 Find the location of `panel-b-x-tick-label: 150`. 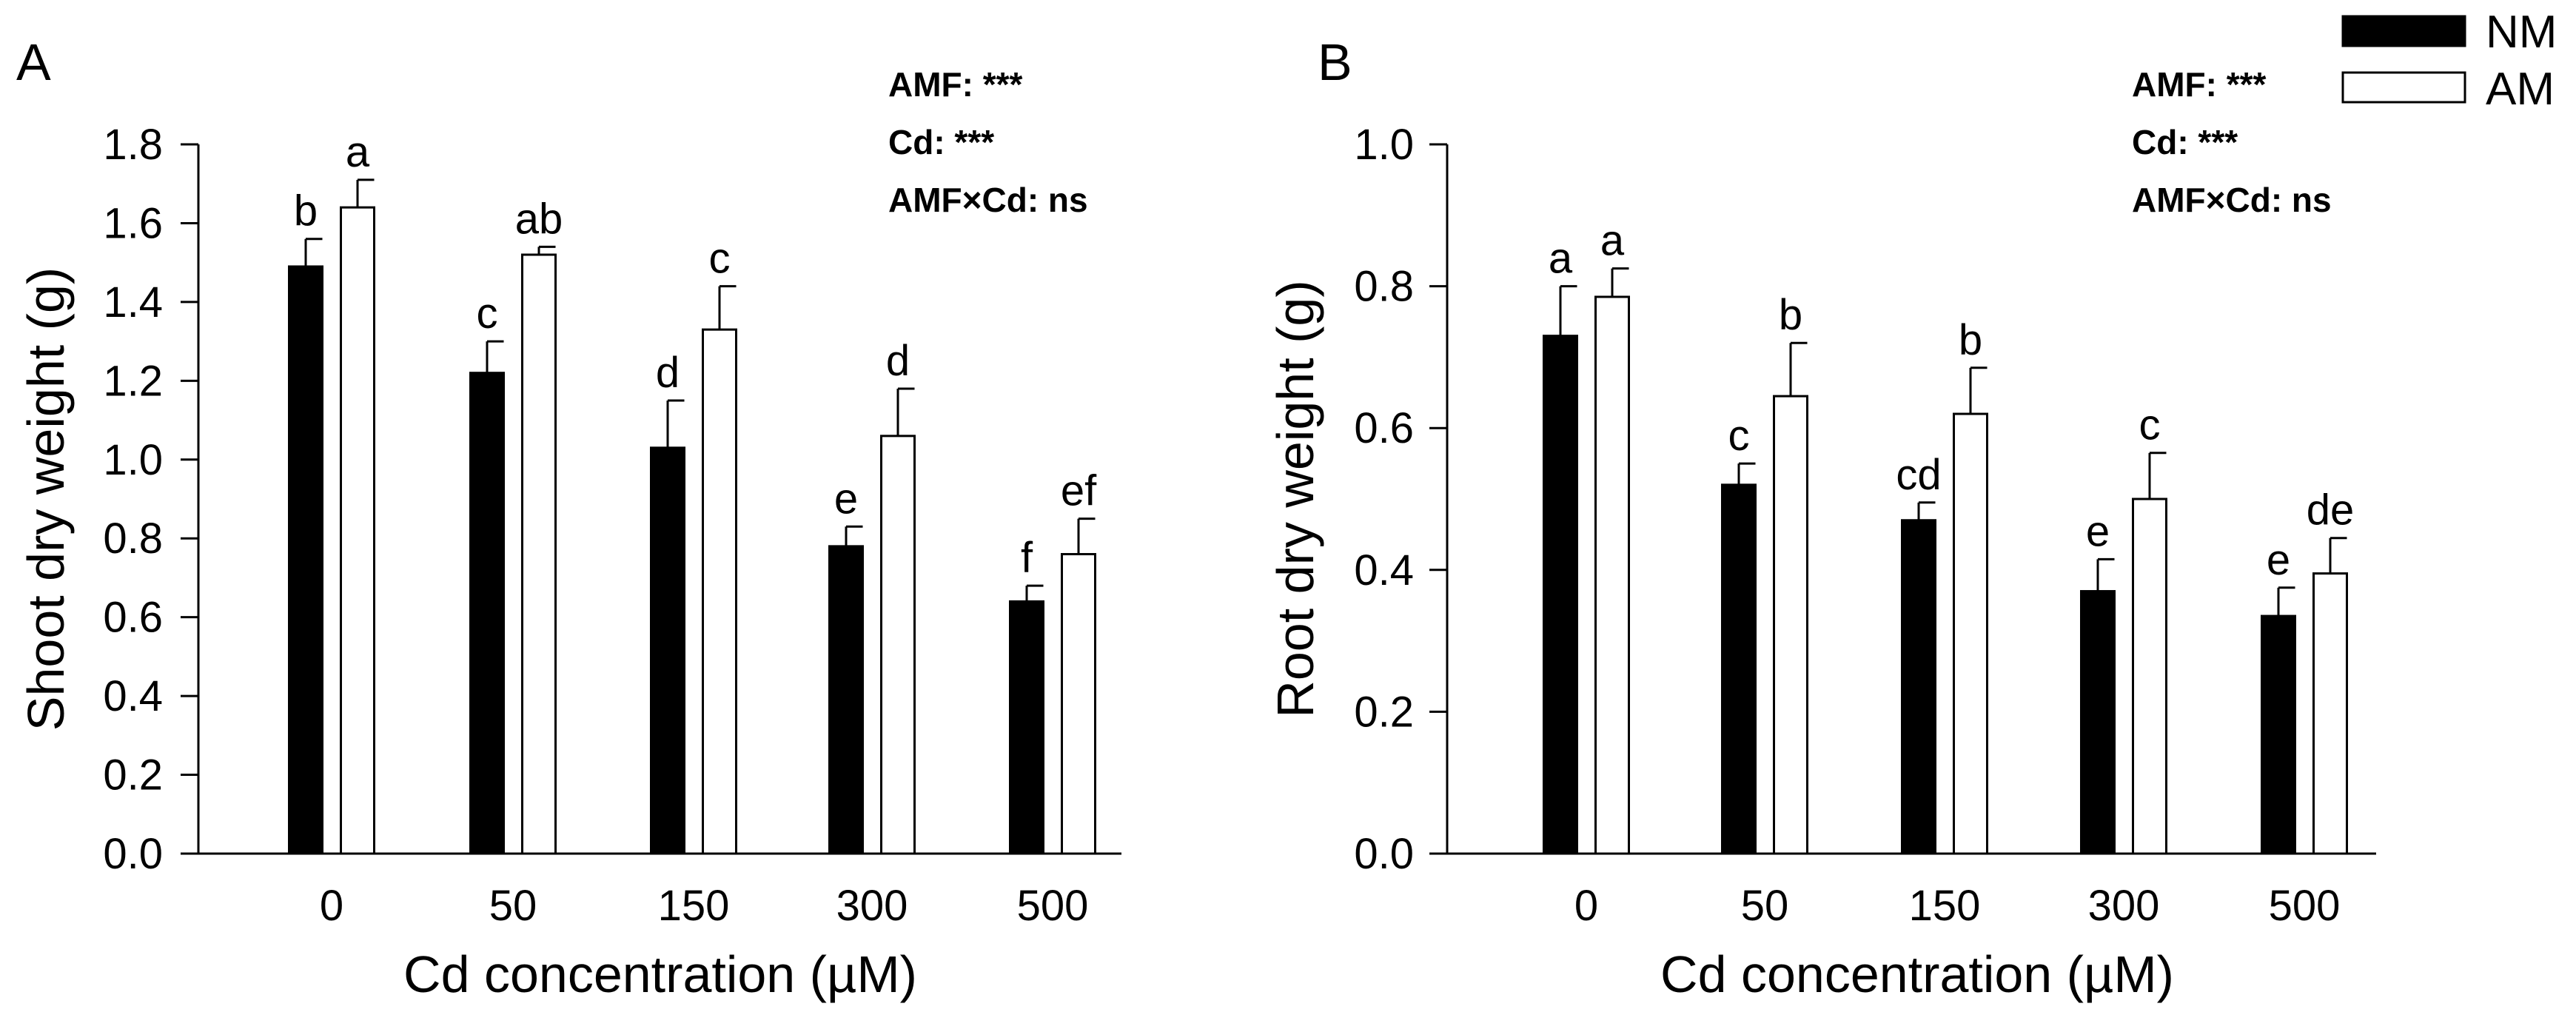

panel-b-x-tick-label: 150 is located at coordinates (1945, 906).